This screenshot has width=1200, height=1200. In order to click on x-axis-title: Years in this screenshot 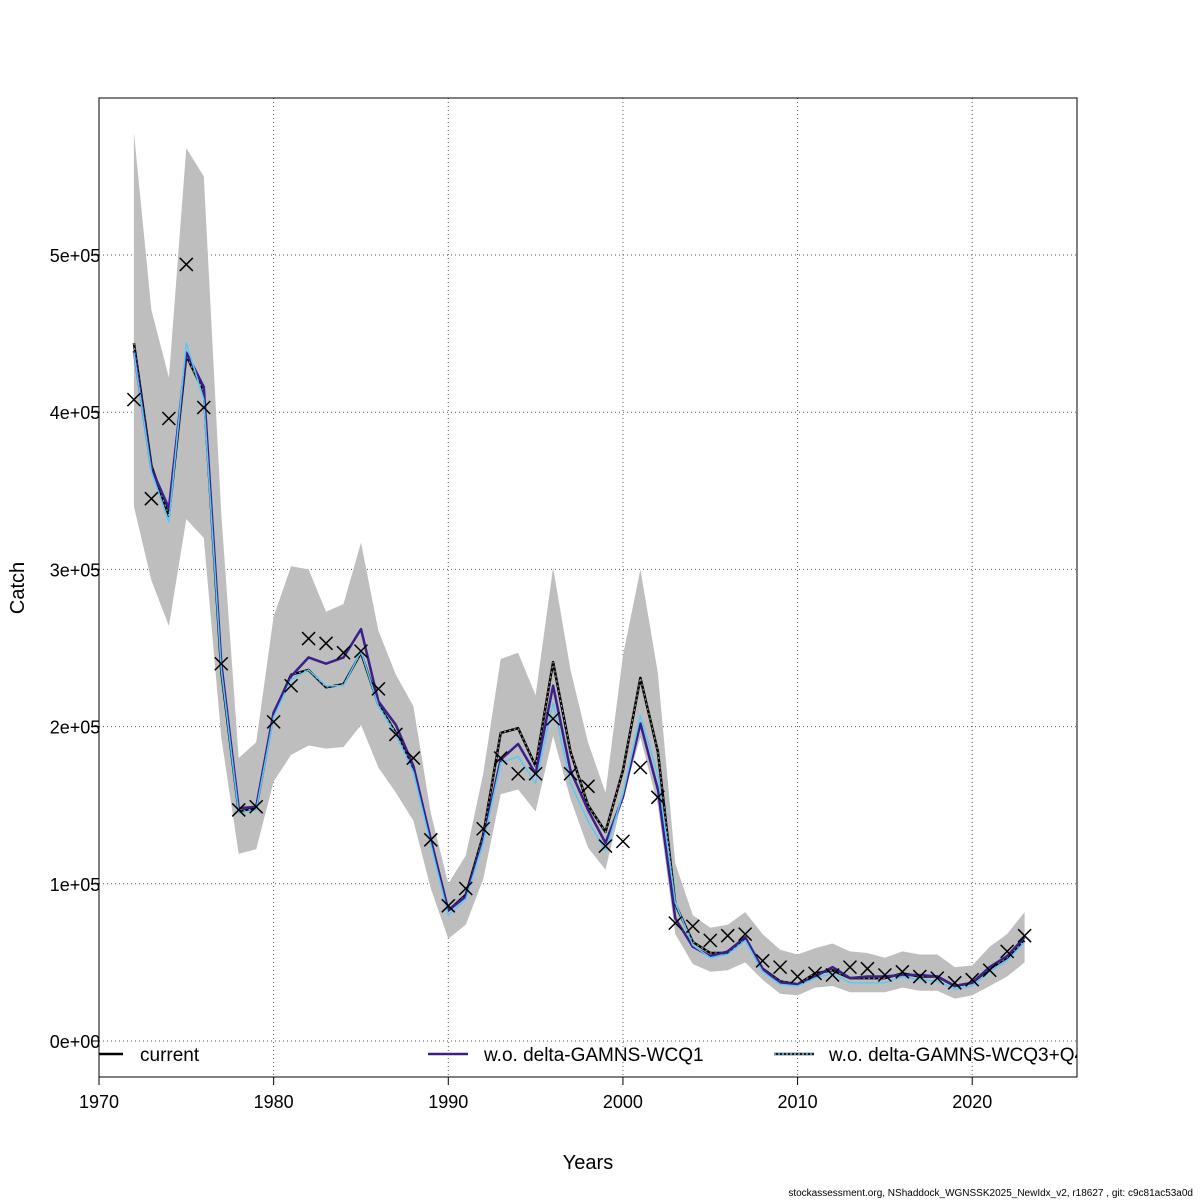, I will do `click(588, 1163)`.